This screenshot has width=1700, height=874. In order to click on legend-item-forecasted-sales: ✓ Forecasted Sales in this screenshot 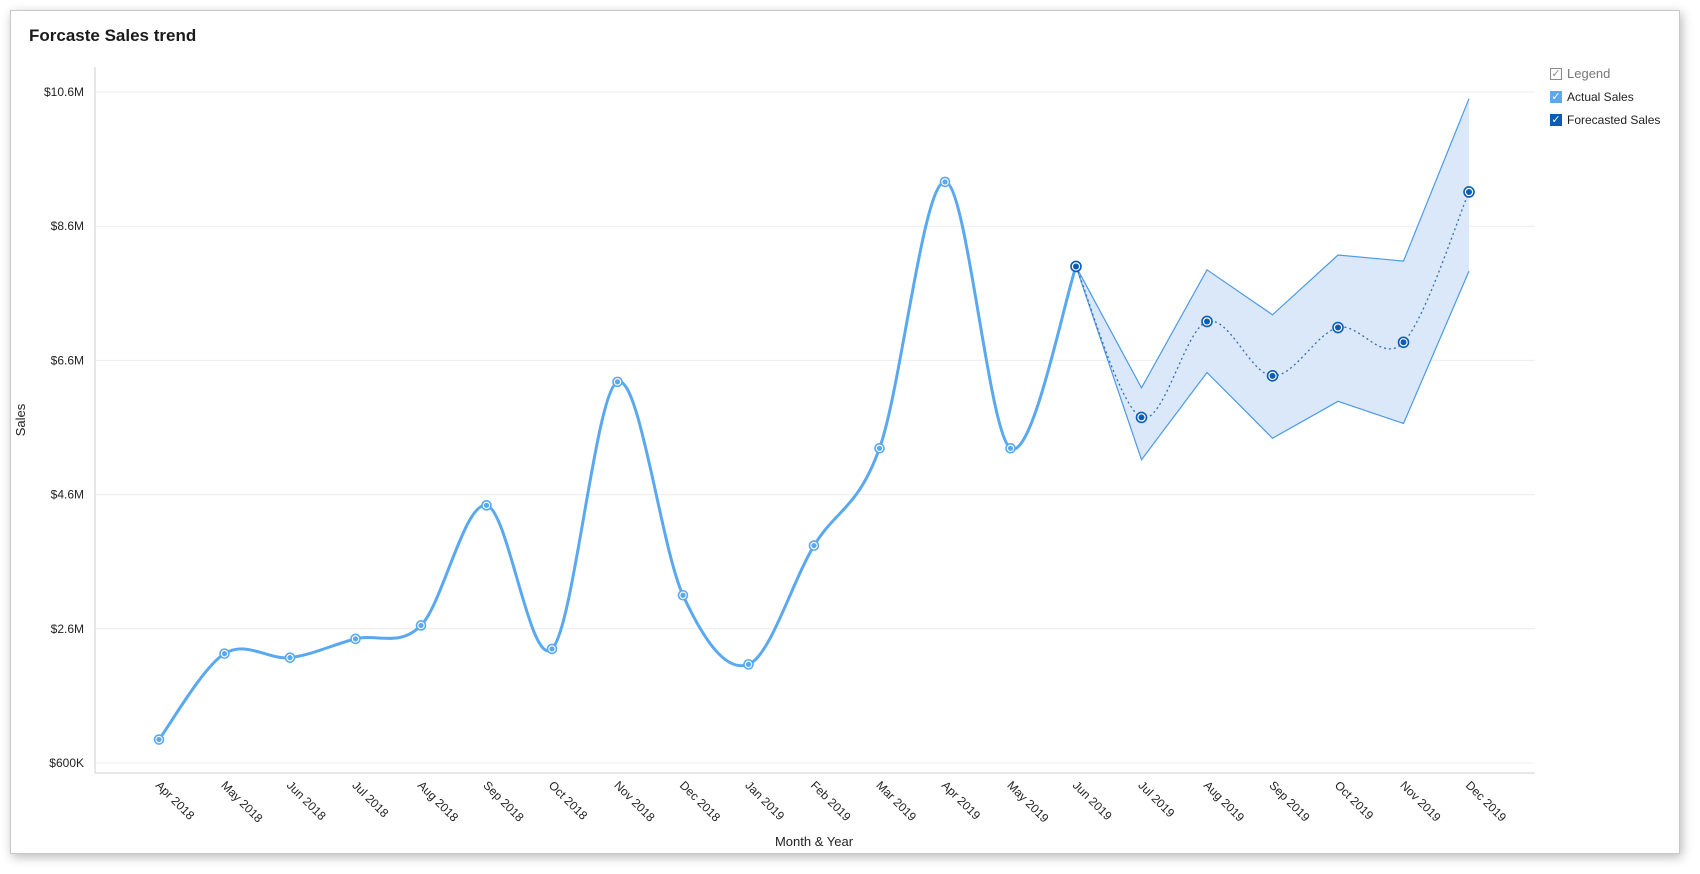, I will do `click(1605, 119)`.